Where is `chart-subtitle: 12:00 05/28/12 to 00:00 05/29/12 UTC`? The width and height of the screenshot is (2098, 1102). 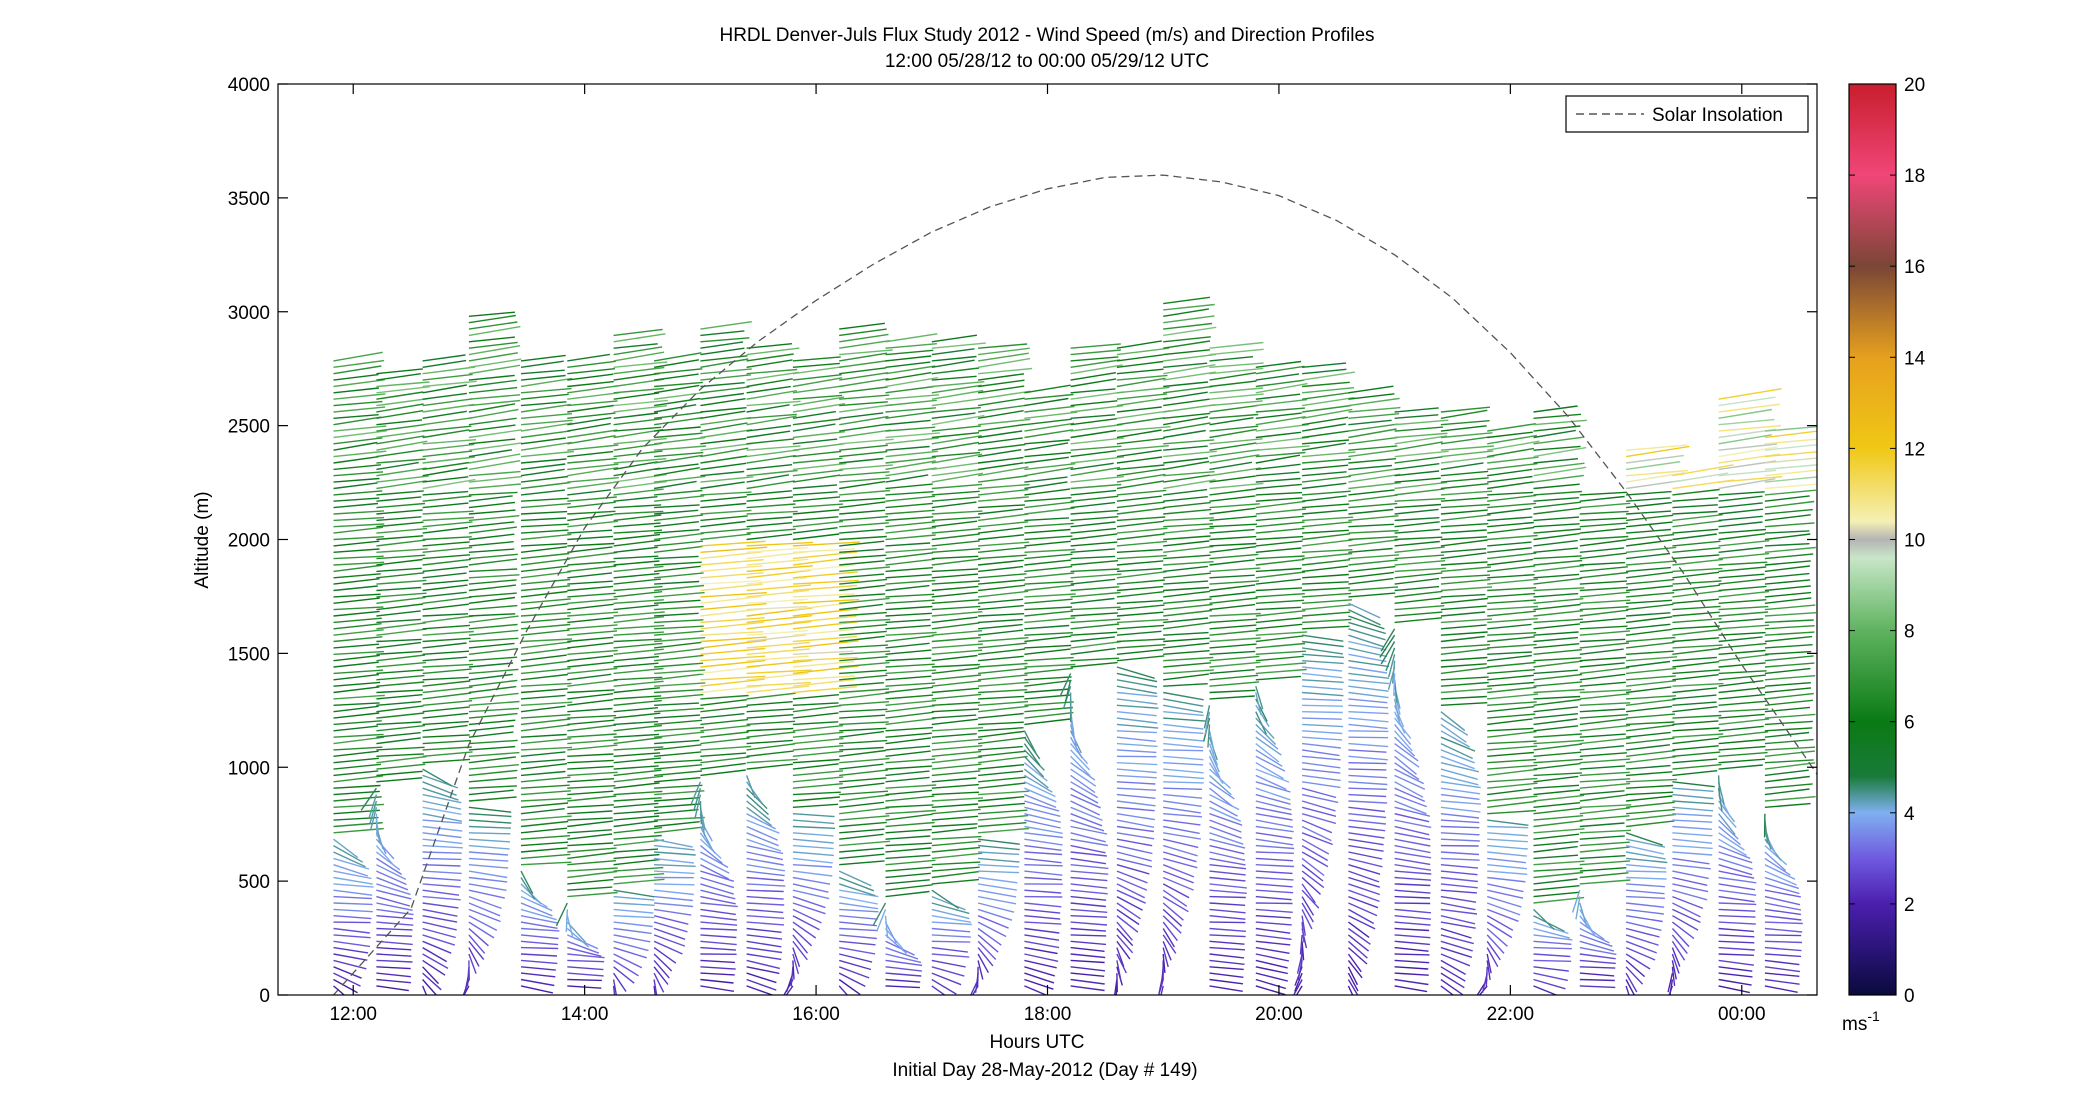 chart-subtitle: 12:00 05/28/12 to 00:00 05/29/12 UTC is located at coordinates (1047, 61).